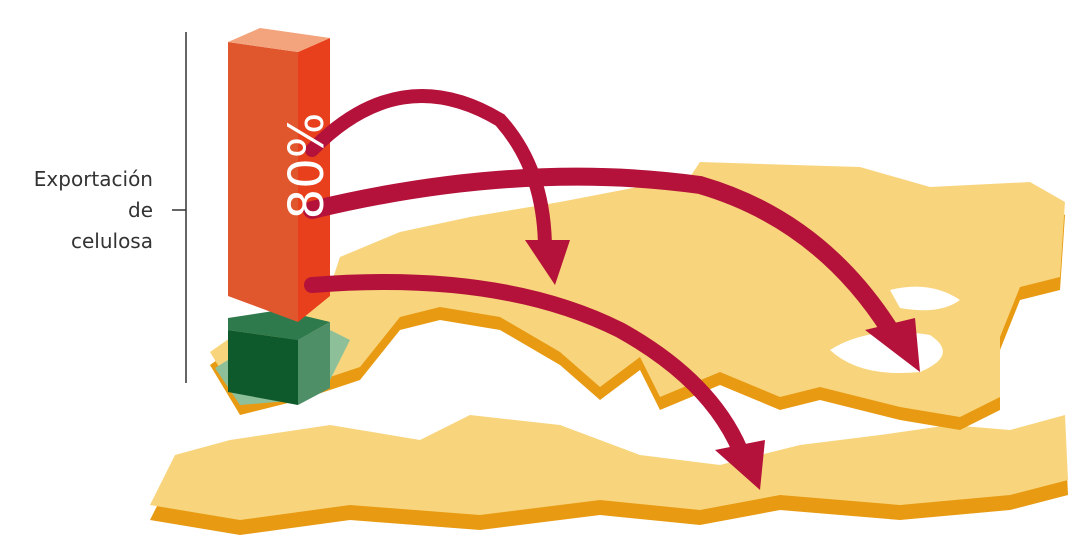  Describe the element at coordinates (140, 210) in the screenshot. I see `annotation-line: de` at that location.